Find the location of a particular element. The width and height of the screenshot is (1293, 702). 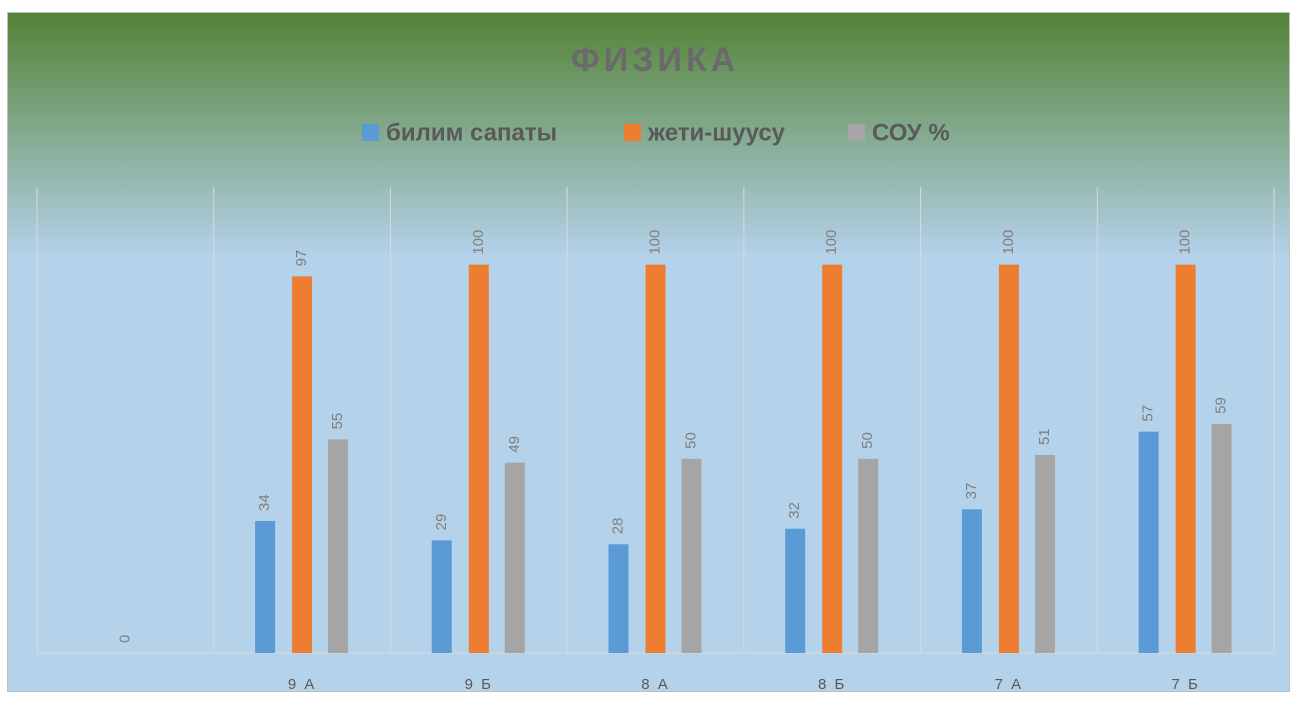

legend-label: билим сапаты is located at coordinates (471, 132).